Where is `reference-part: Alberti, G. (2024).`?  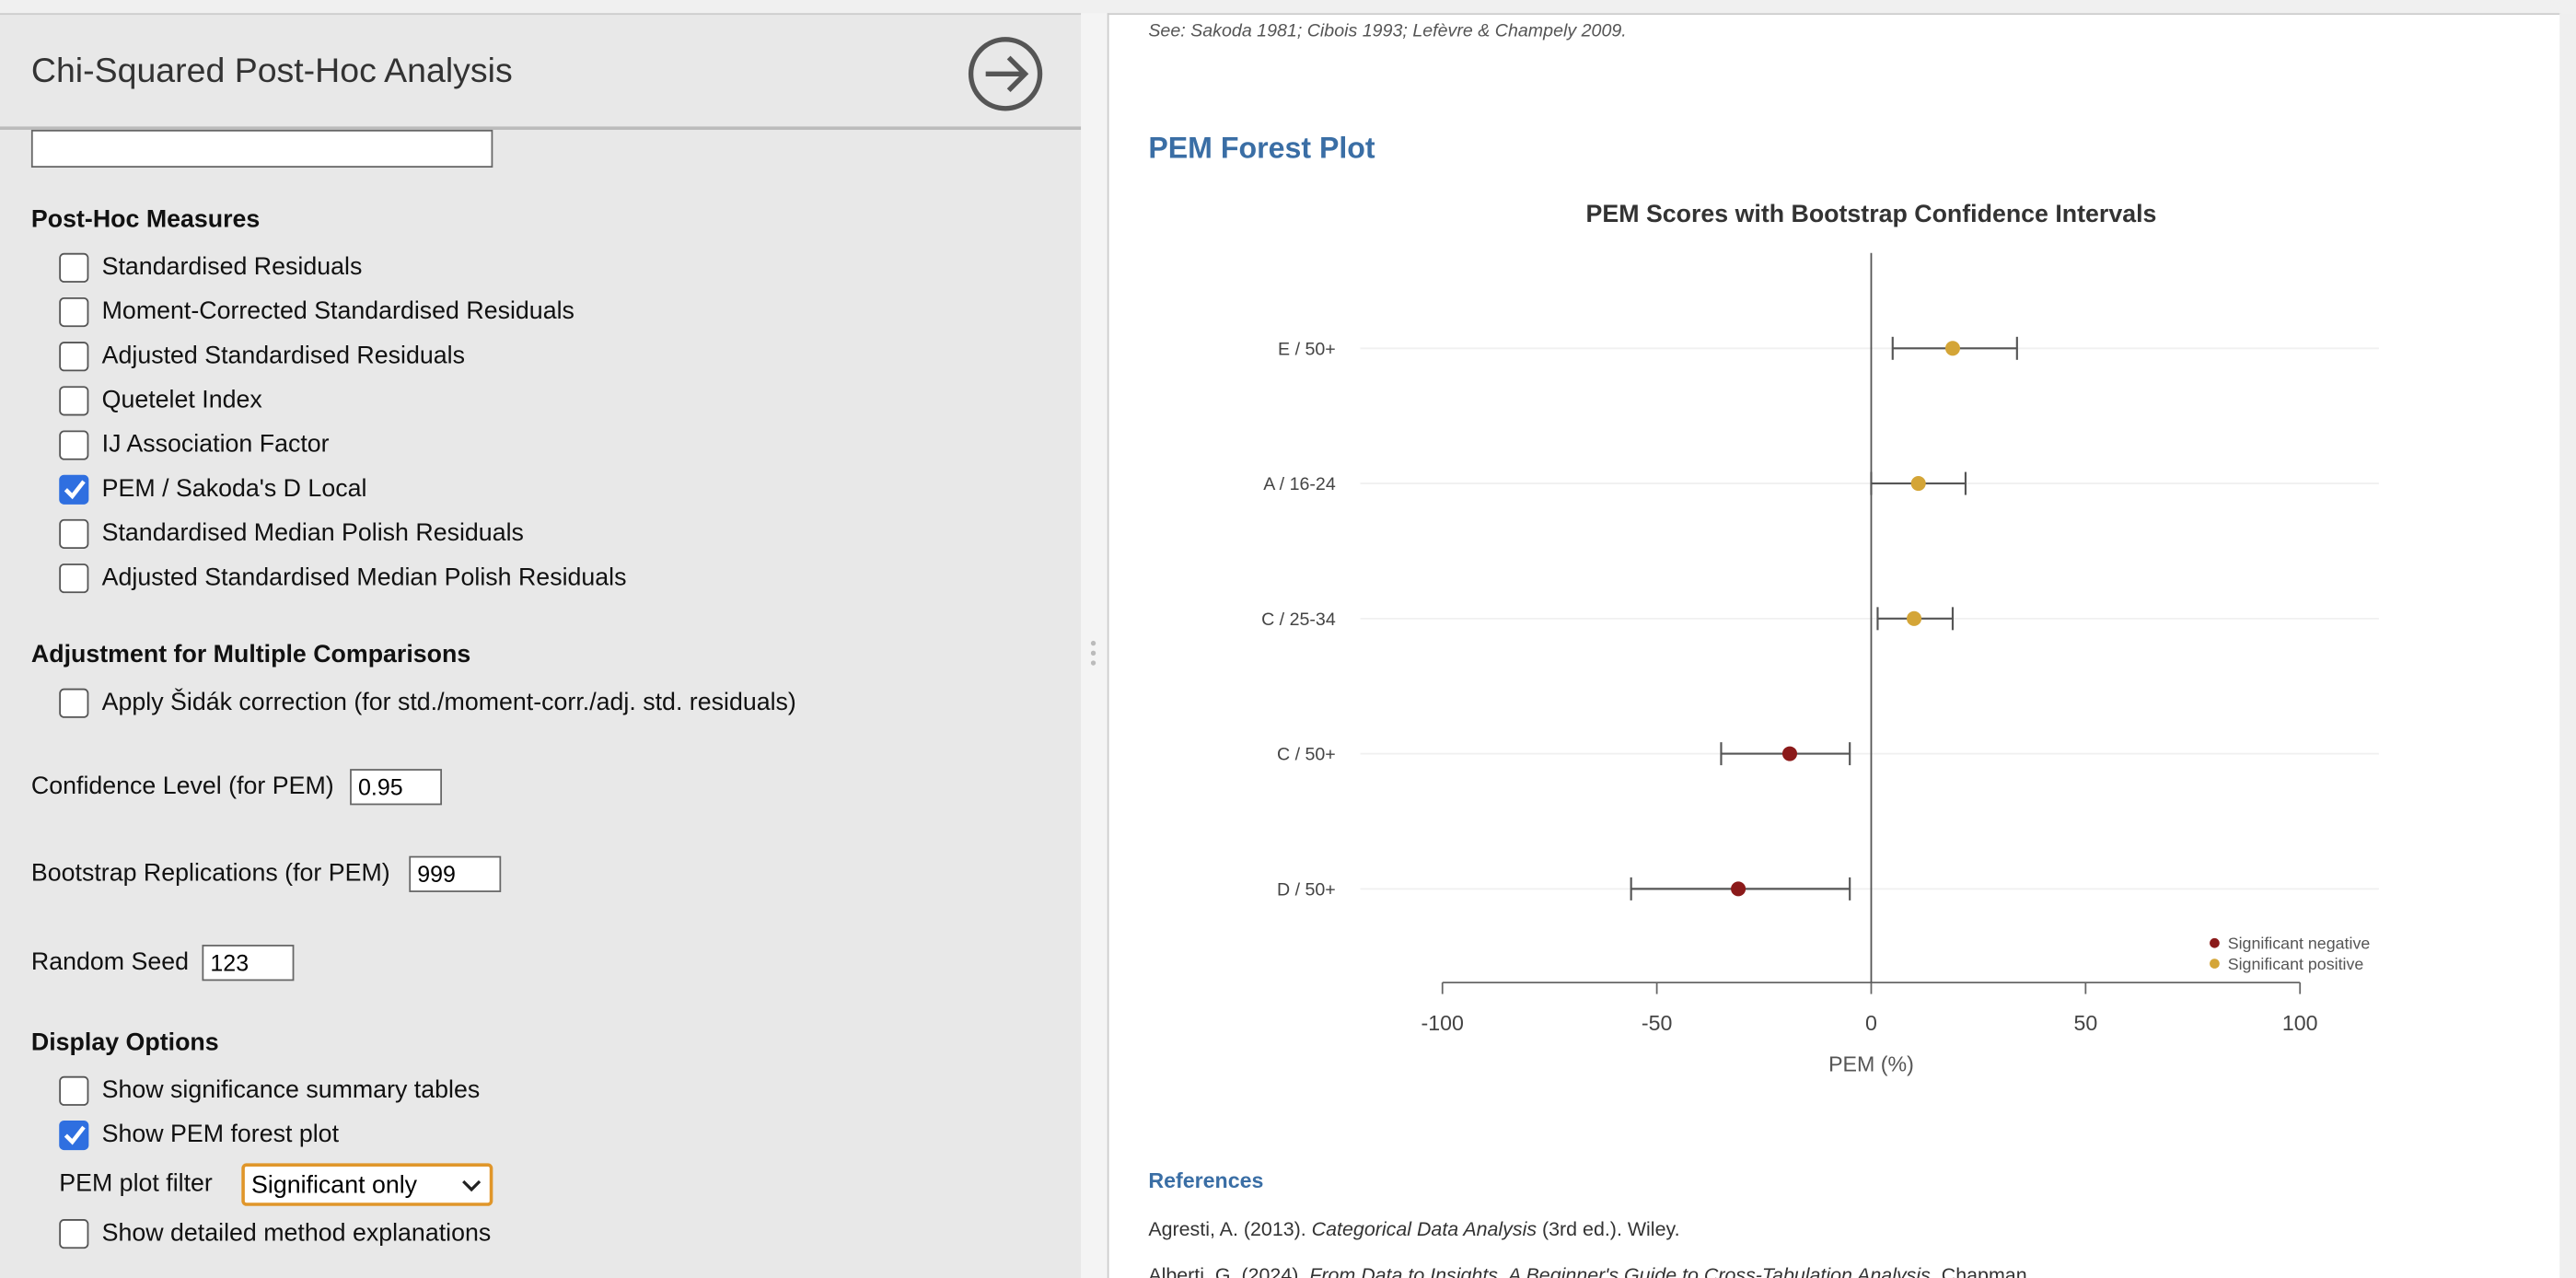 reference-part: Alberti, G. (2024). is located at coordinates (1229, 1270).